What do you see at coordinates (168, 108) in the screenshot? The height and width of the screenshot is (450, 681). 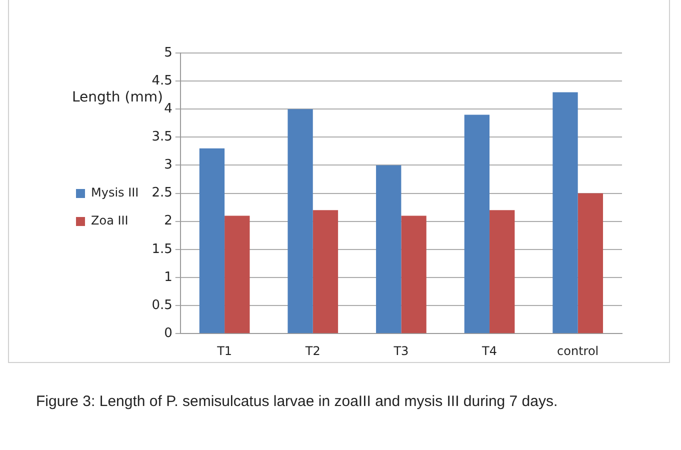 I see `y-tick-label: 4` at bounding box center [168, 108].